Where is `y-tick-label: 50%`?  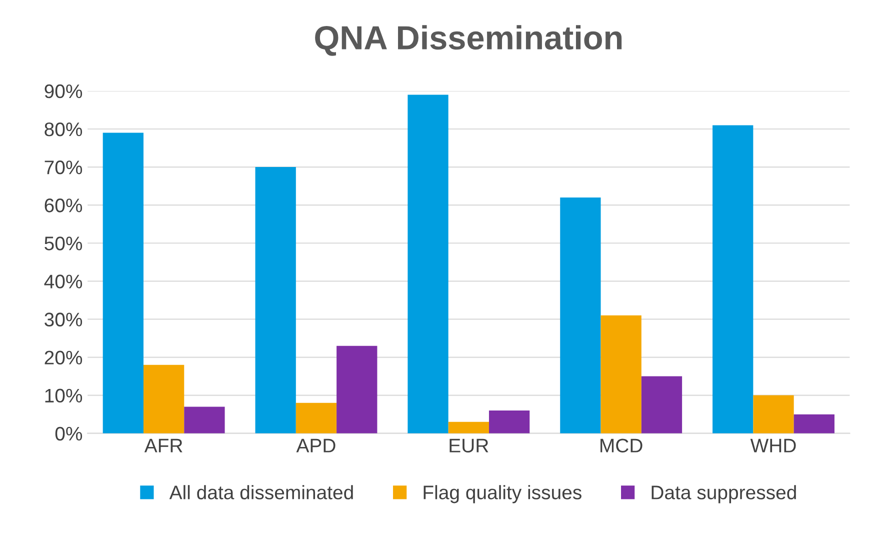 y-tick-label: 50% is located at coordinates (63, 243).